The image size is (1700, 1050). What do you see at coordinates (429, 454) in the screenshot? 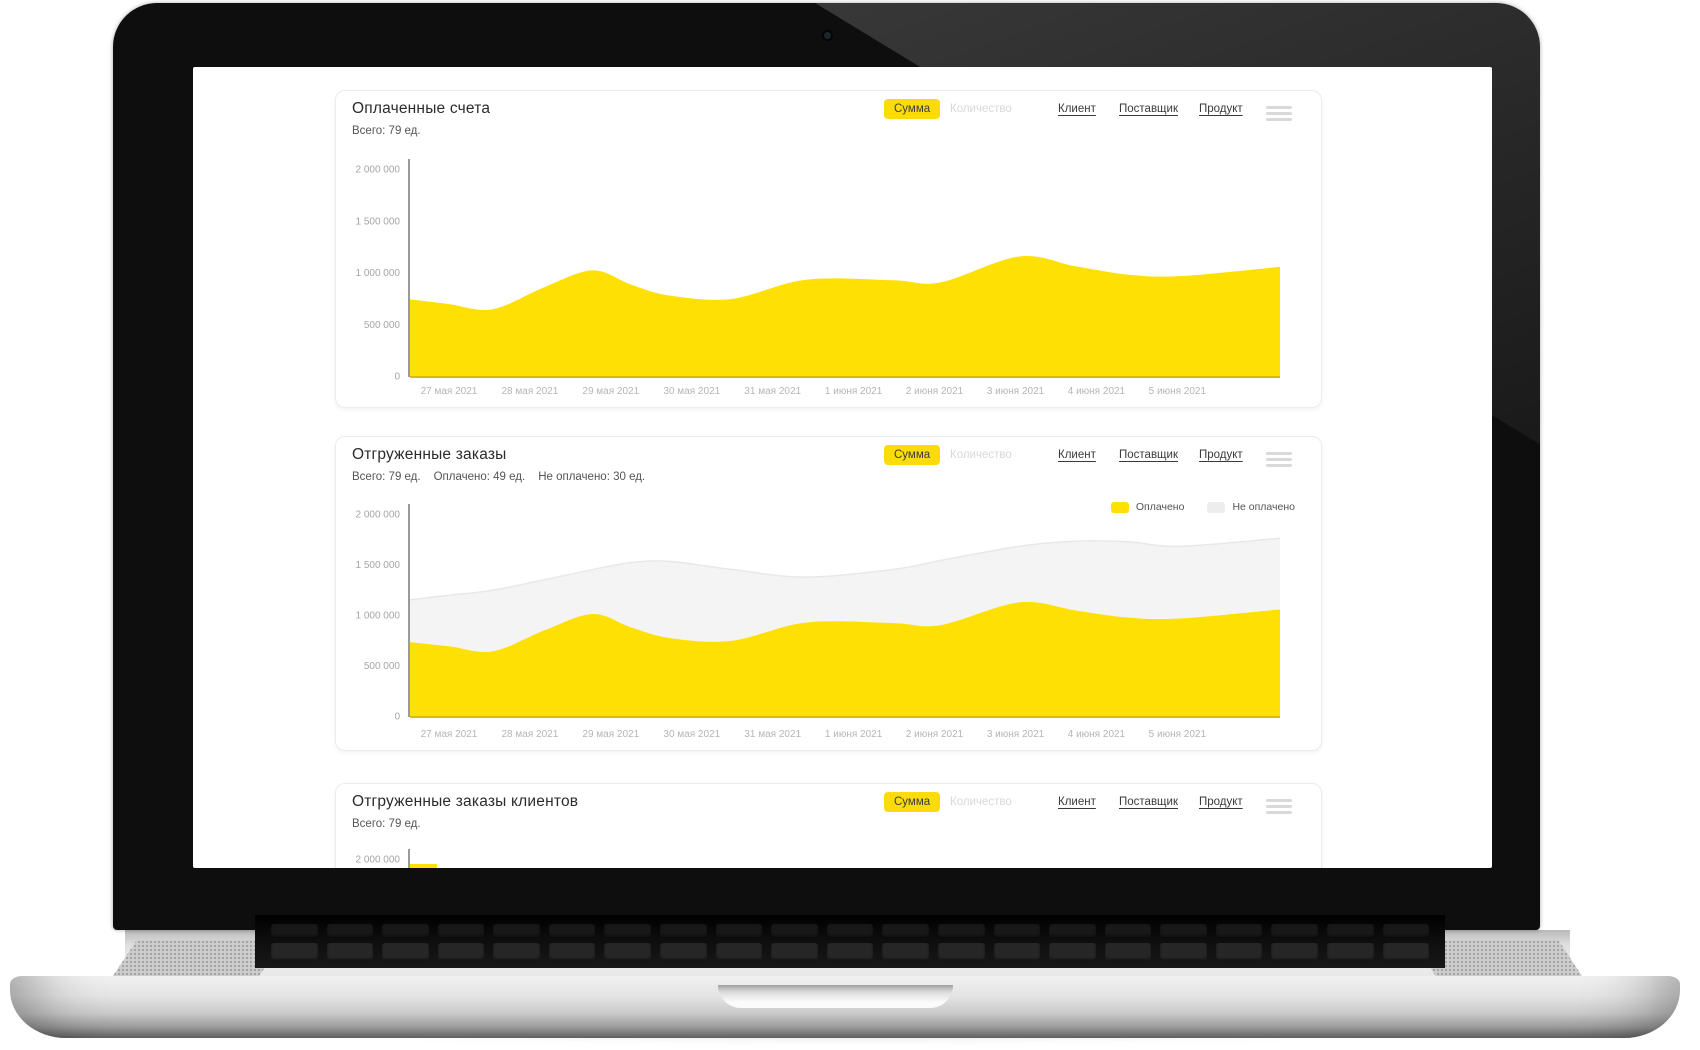
I see `page-title: Отгруженные заказы` at bounding box center [429, 454].